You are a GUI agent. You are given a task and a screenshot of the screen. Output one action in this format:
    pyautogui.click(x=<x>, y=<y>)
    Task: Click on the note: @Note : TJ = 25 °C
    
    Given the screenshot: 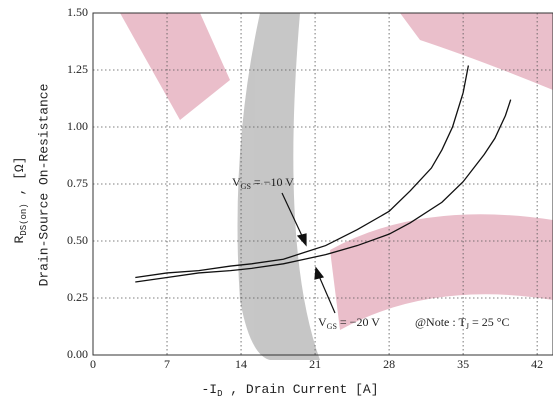 What is the action you would take?
    pyautogui.click(x=462, y=323)
    